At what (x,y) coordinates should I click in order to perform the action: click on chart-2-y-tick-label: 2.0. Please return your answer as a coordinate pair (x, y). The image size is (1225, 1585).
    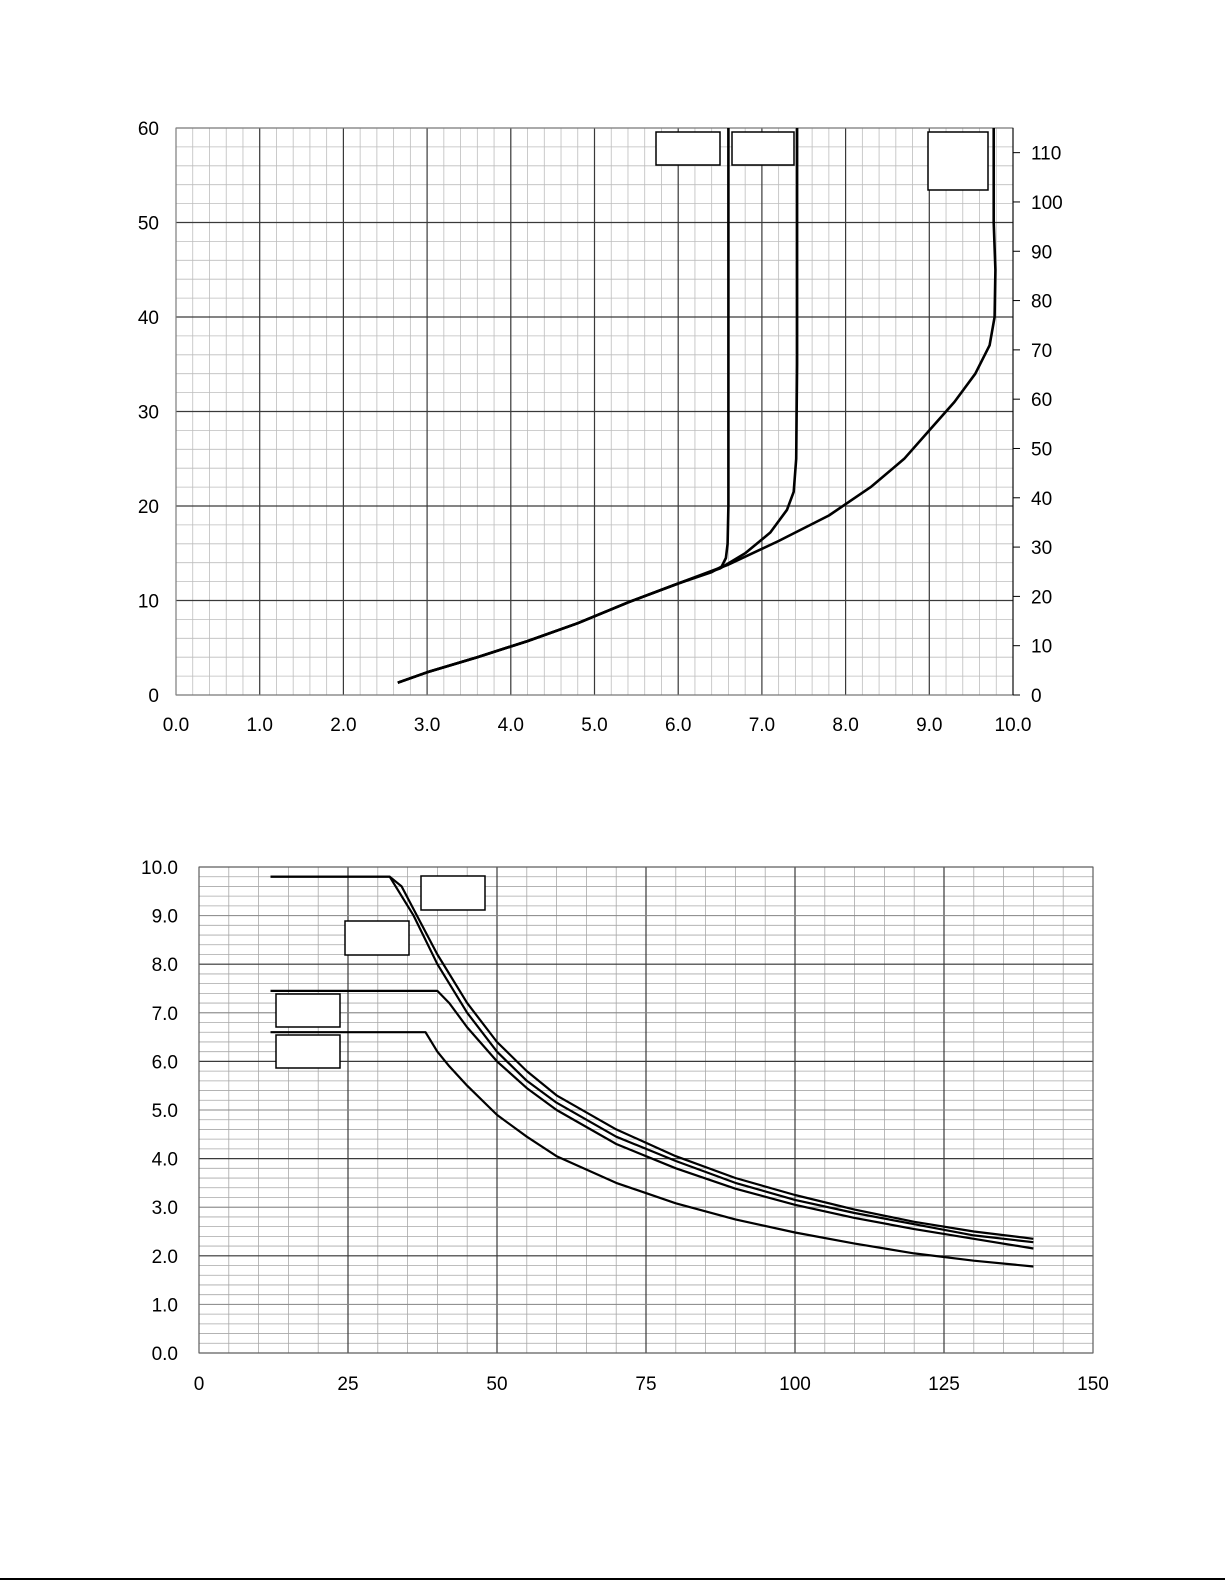
    Looking at the image, I should click on (165, 1257).